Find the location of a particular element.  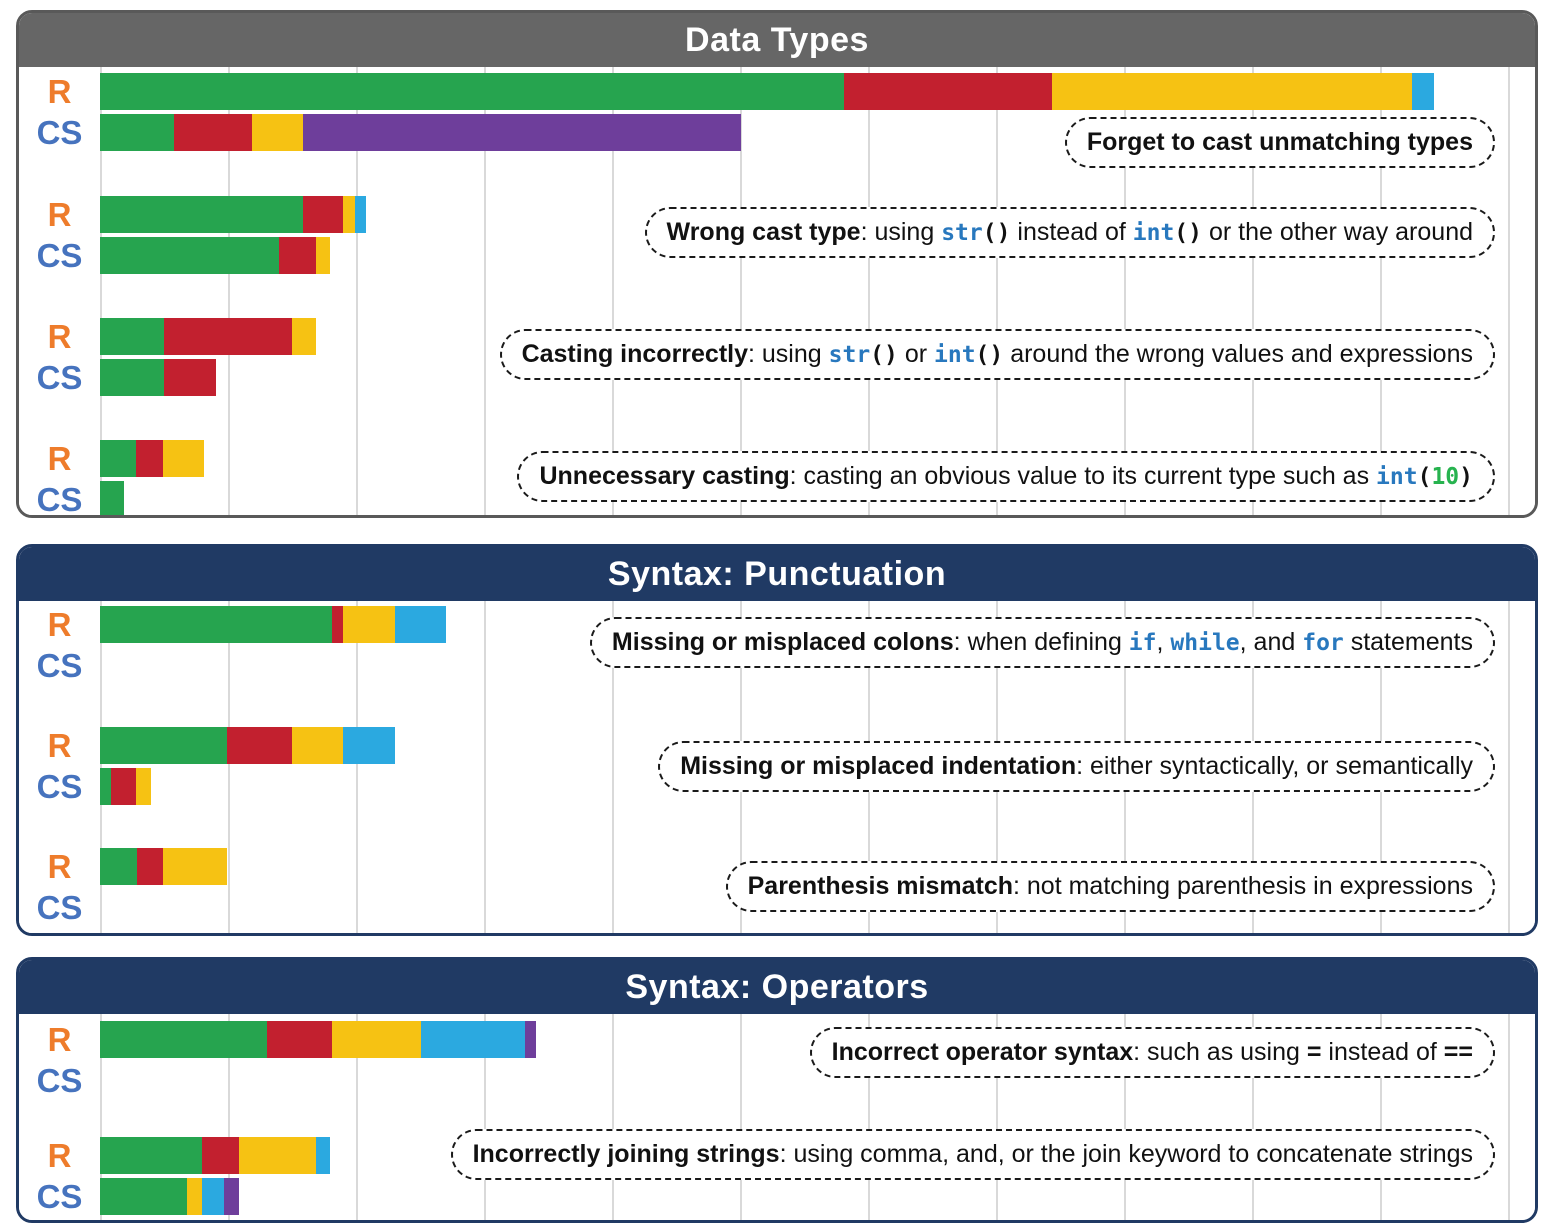

annotation-label: Missing or misplaced indentation is located at coordinates (878, 766).